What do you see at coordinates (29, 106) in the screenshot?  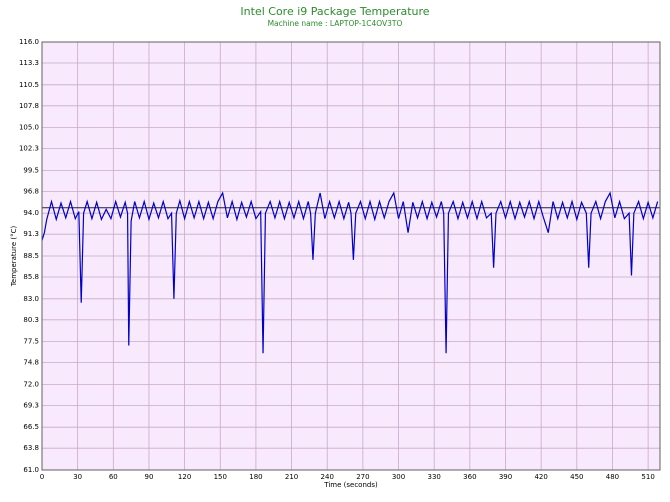 I see `y-tick-label: 107.8` at bounding box center [29, 106].